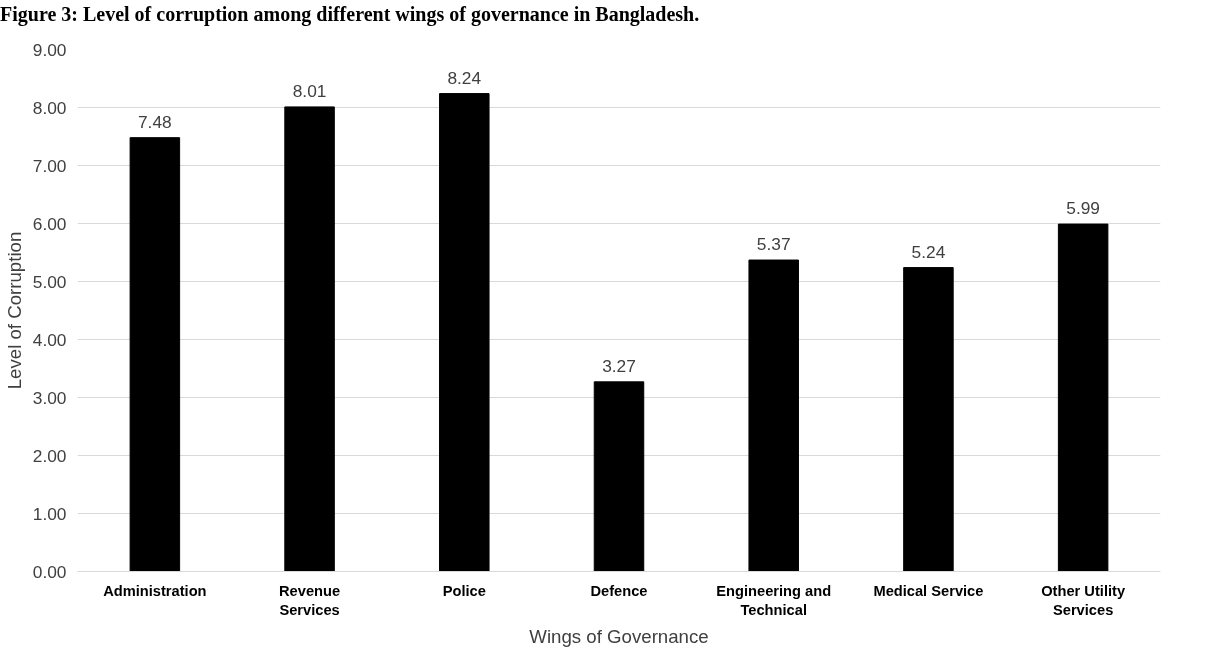 The image size is (1206, 664). I want to click on x-tick-label: Other Utility Services, so click(1083, 600).